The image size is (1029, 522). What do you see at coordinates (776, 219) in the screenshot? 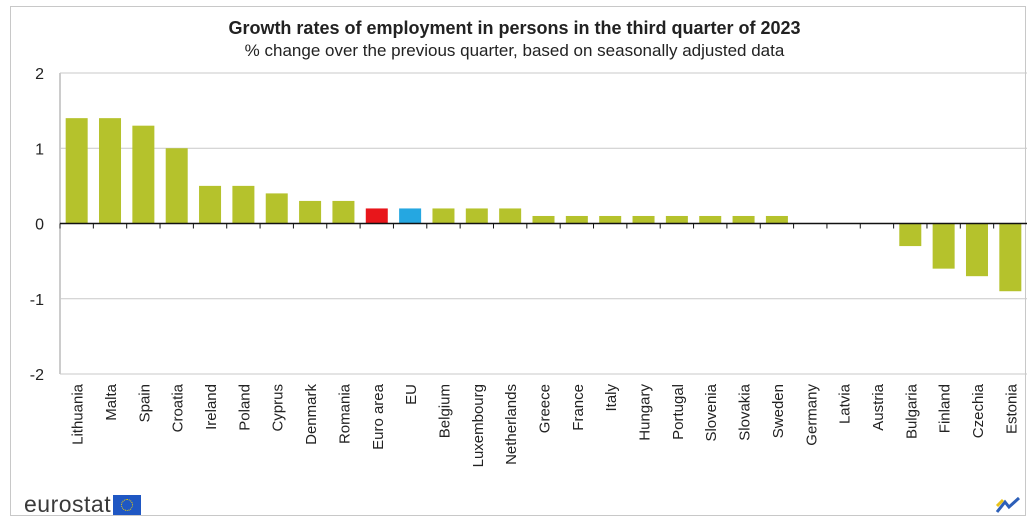
I see `bar-sweden` at bounding box center [776, 219].